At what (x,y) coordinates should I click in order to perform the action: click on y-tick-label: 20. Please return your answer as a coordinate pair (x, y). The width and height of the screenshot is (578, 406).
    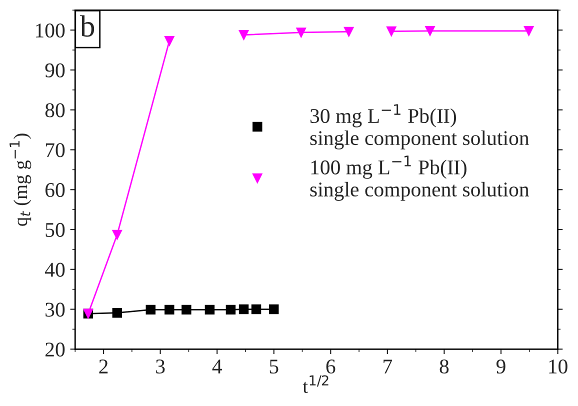
    Looking at the image, I should click on (55, 349).